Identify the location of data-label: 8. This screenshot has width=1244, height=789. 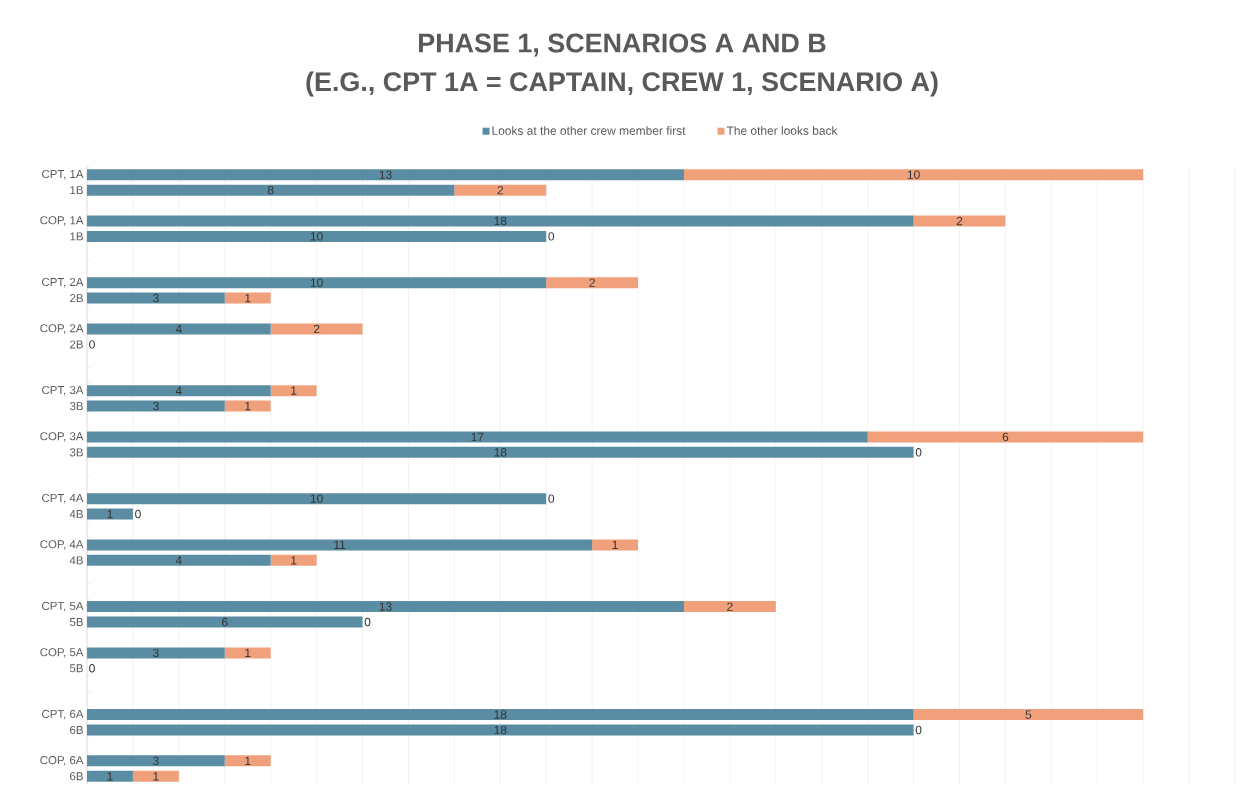
(270, 190).